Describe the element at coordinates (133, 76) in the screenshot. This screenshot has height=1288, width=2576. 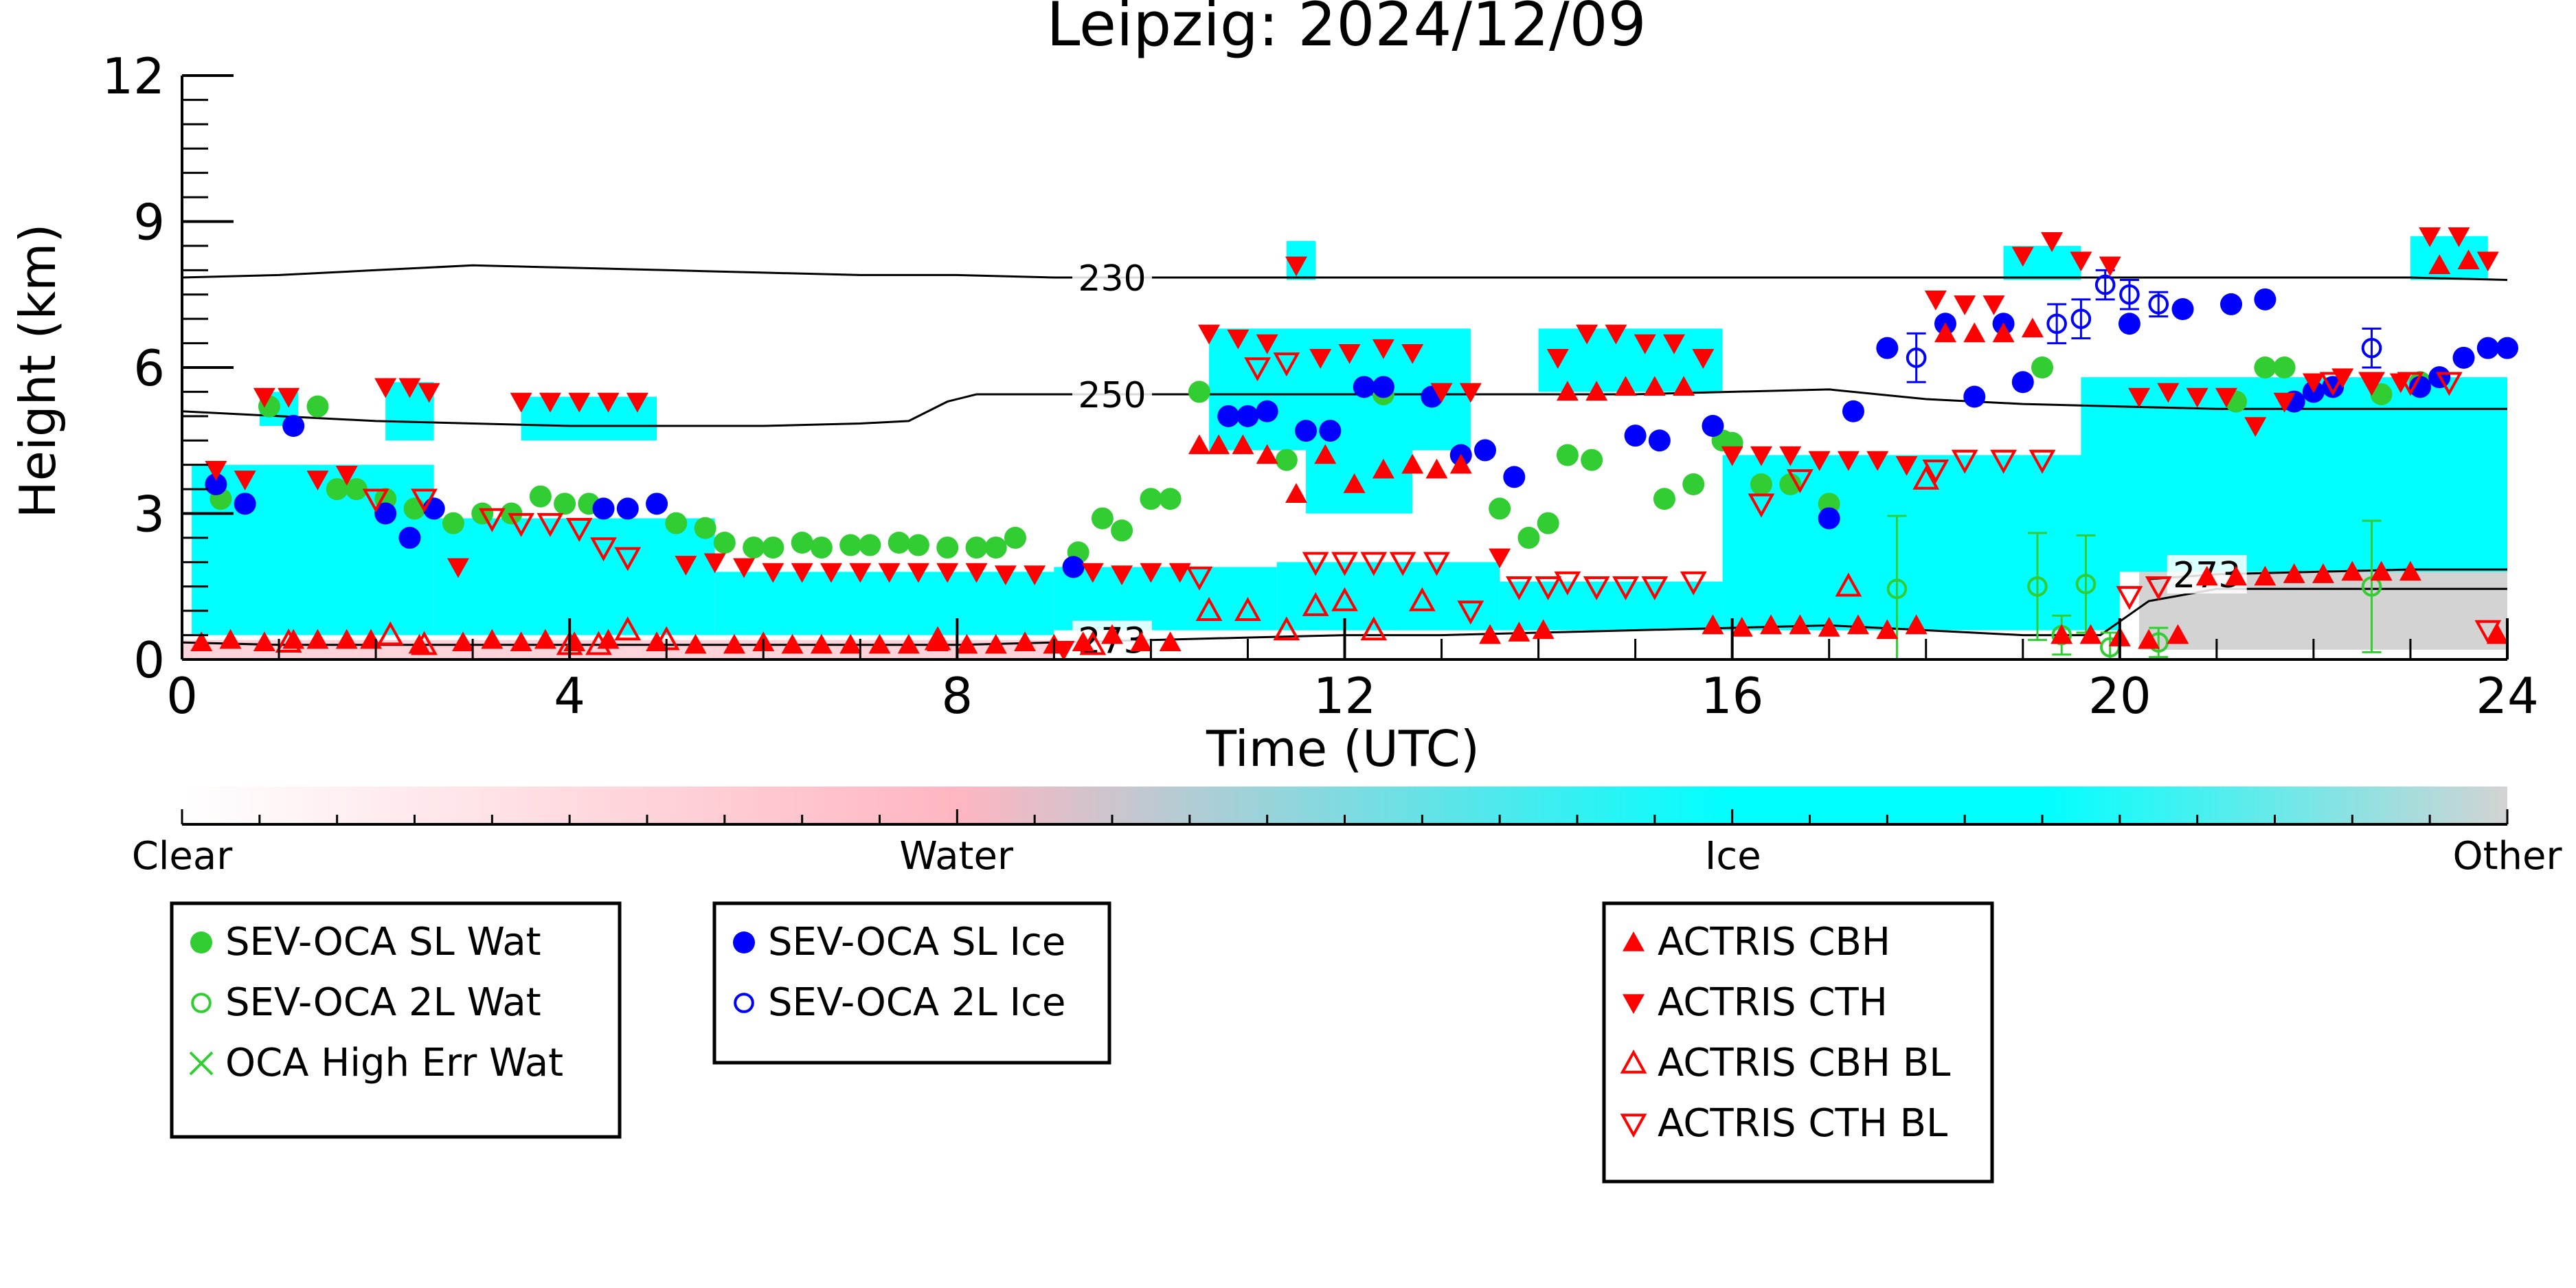
I see `y-tick-label: 12` at that location.